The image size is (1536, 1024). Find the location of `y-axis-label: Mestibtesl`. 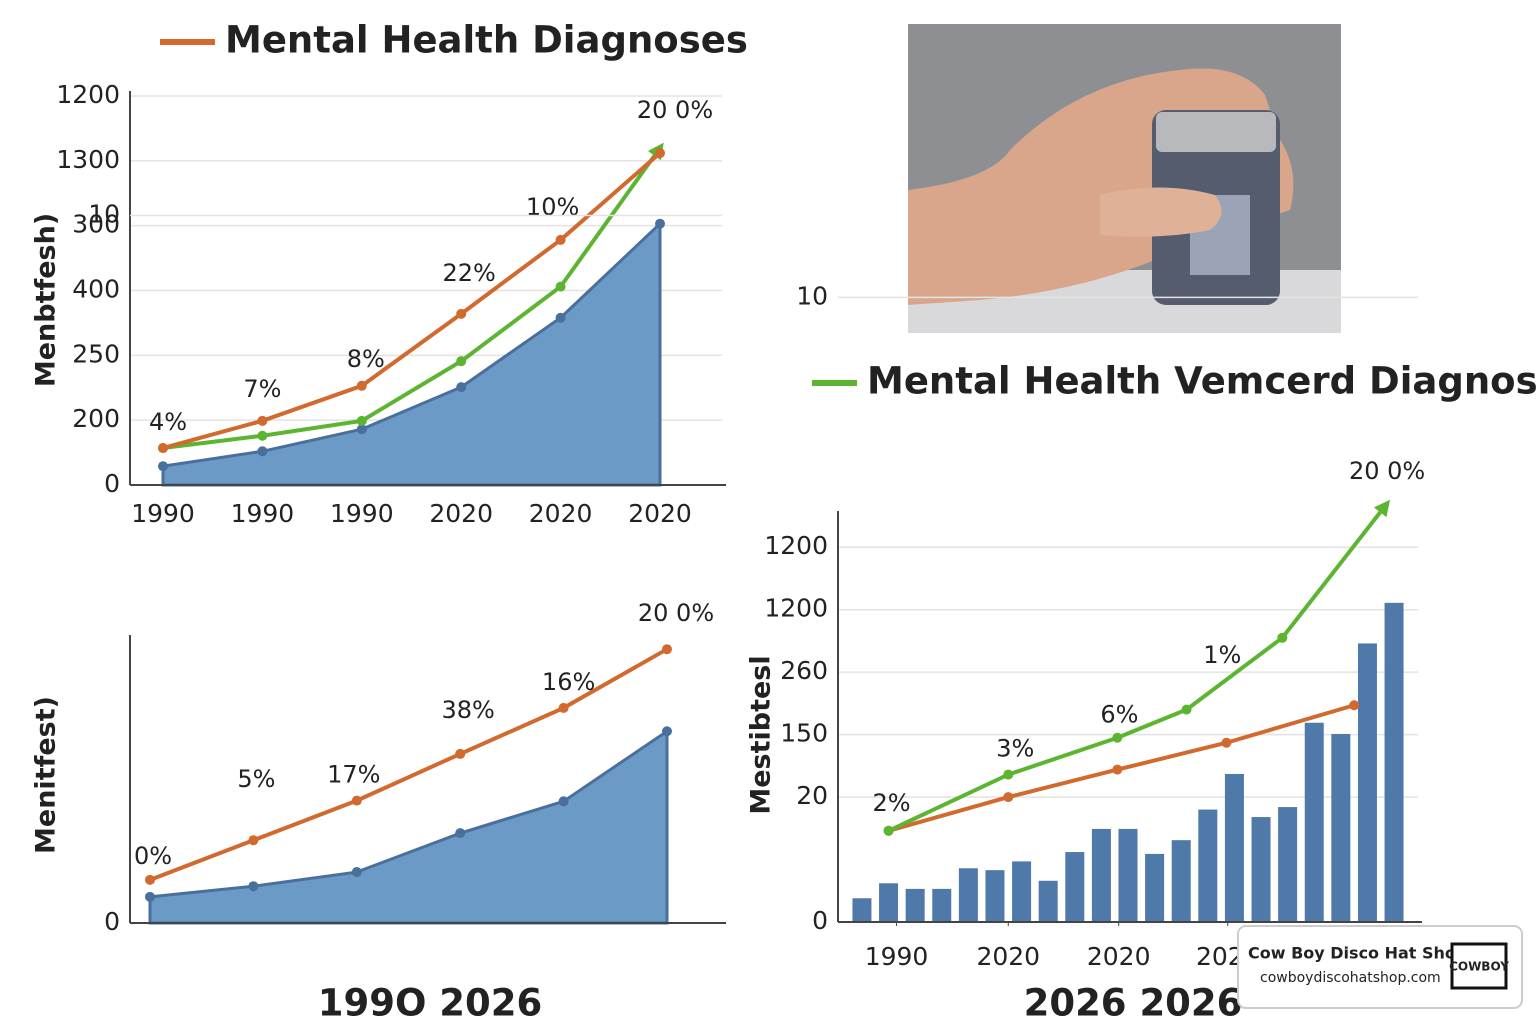

y-axis-label: Mestibtesl is located at coordinates (761, 734).